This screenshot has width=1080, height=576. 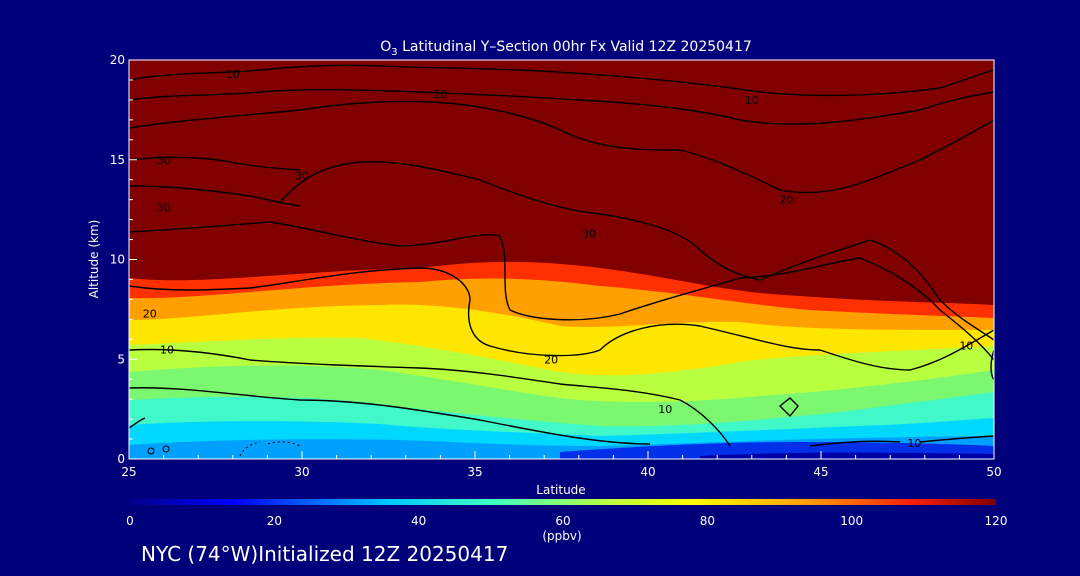 What do you see at coordinates (996, 521) in the screenshot?
I see `colorbar-tick-label: 120` at bounding box center [996, 521].